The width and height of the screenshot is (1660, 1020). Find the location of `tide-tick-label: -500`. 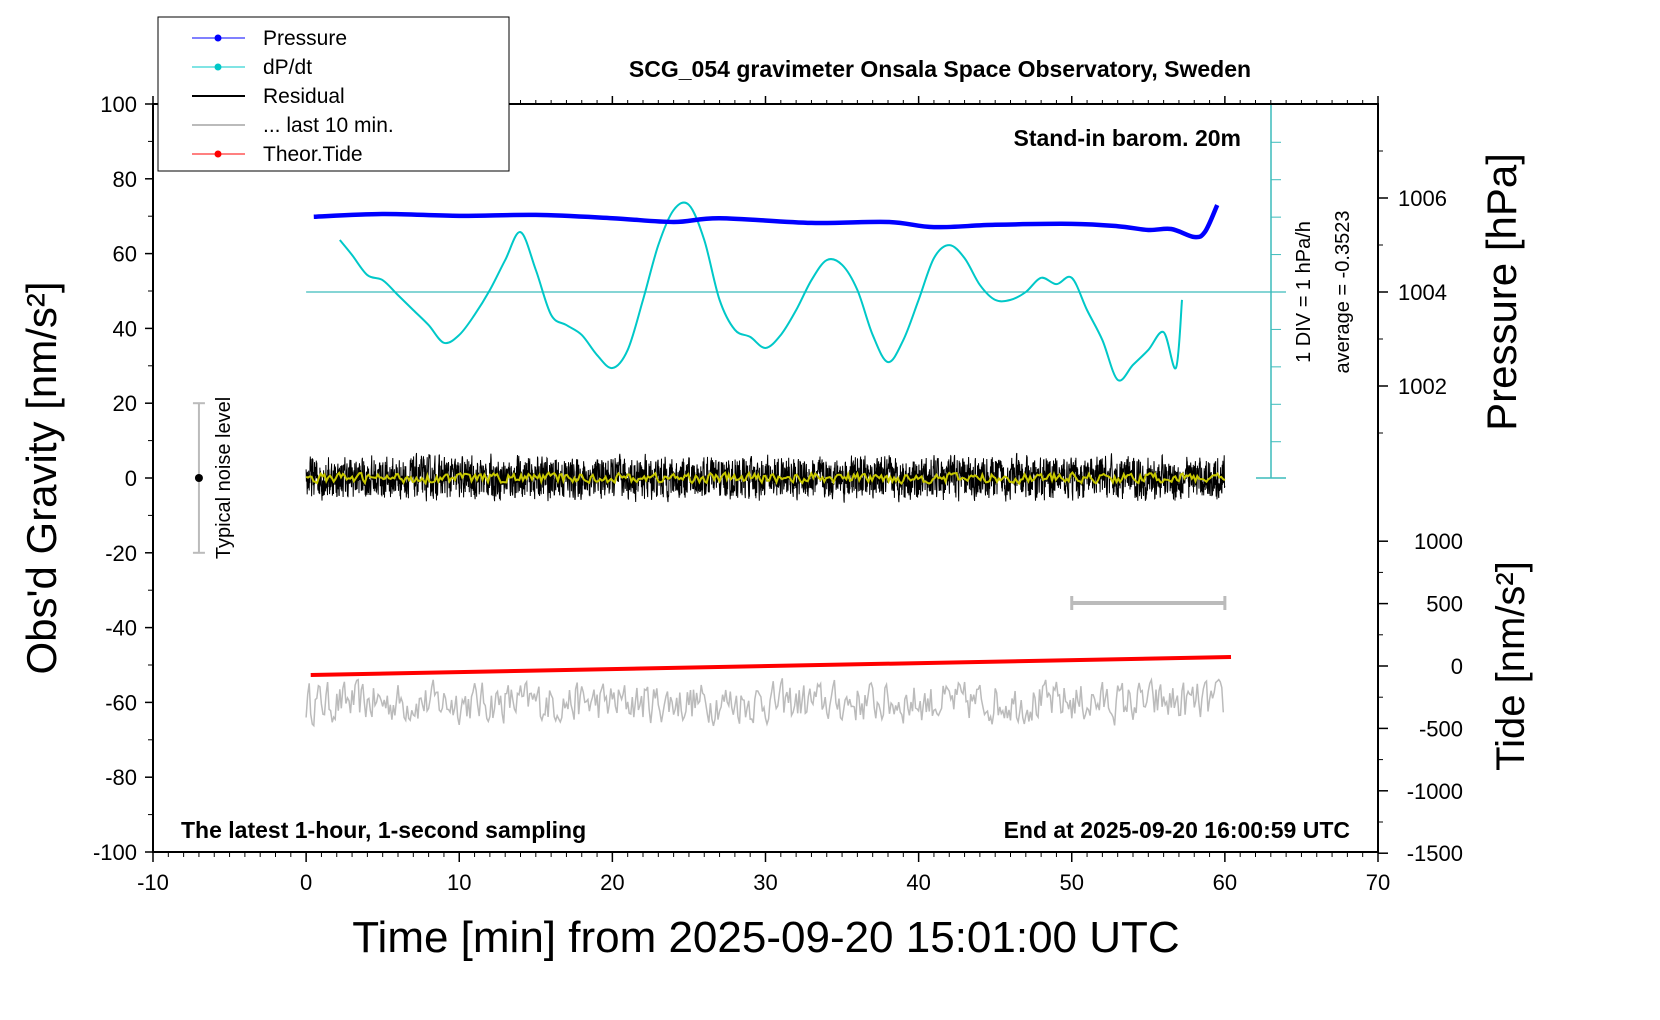

tide-tick-label: -500 is located at coordinates (1441, 728).